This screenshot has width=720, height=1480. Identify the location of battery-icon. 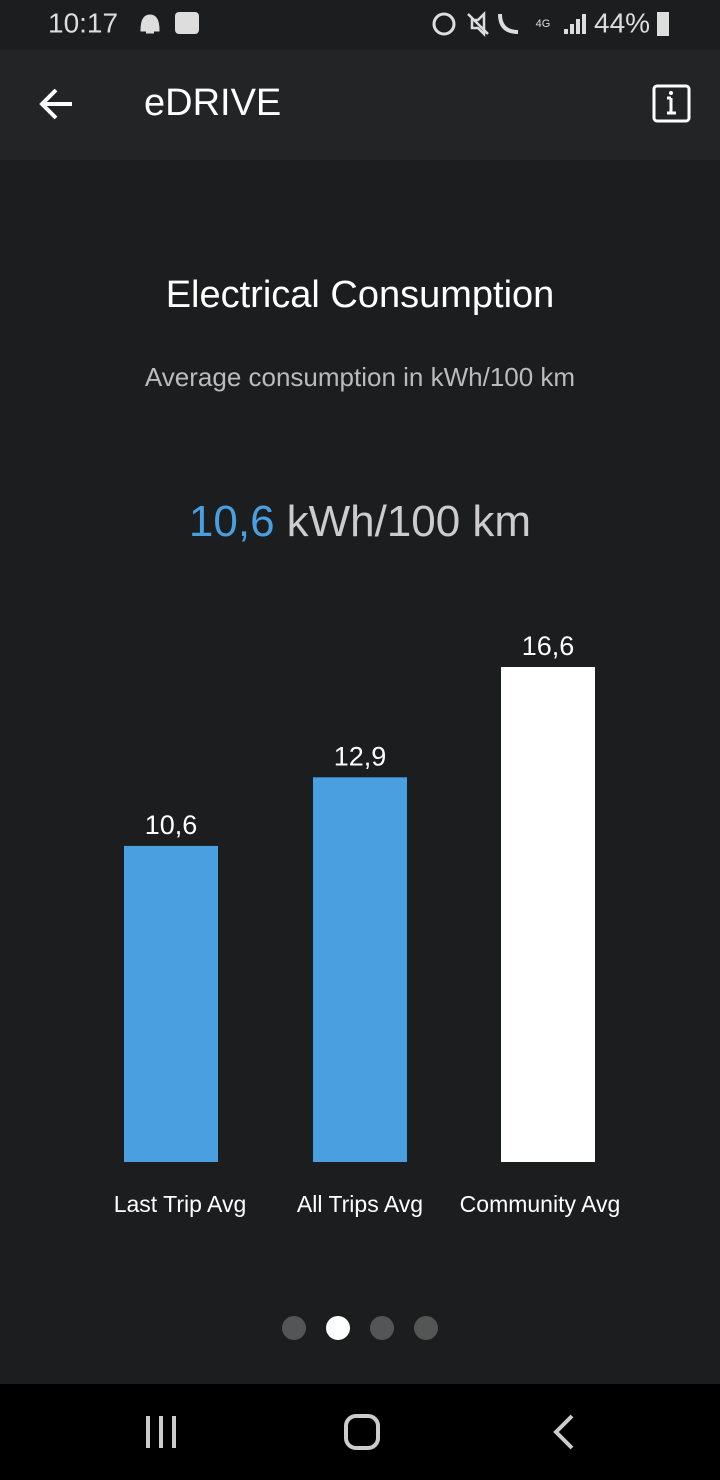
(663, 24).